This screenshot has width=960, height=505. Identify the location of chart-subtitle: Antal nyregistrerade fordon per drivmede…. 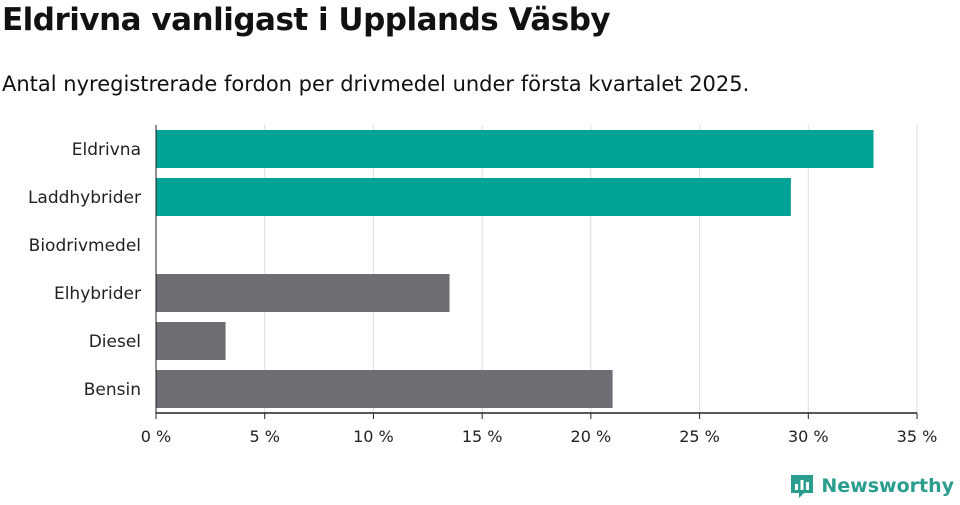
(376, 84).